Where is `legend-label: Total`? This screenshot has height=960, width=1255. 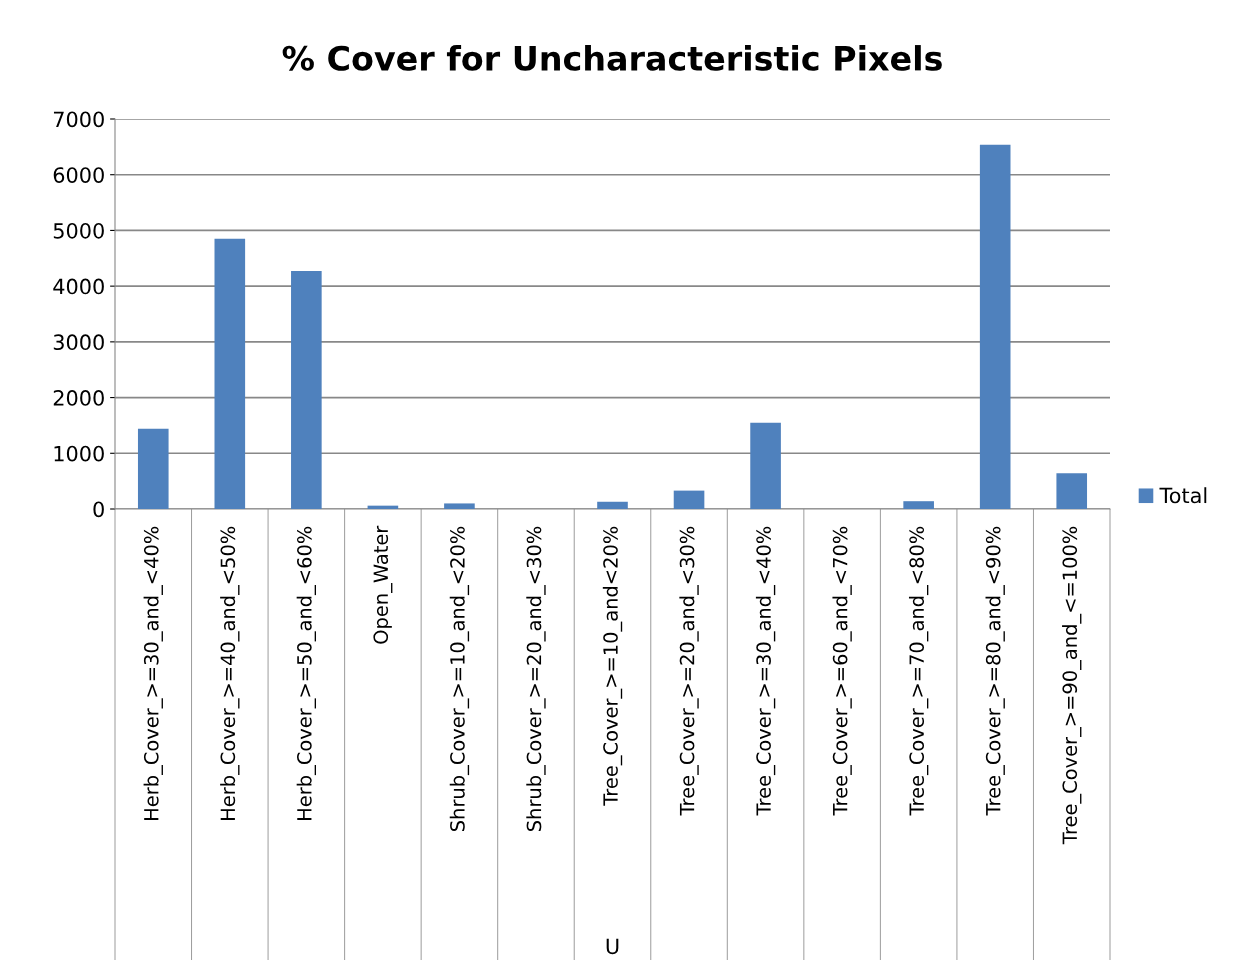
legend-label: Total is located at coordinates (1183, 495).